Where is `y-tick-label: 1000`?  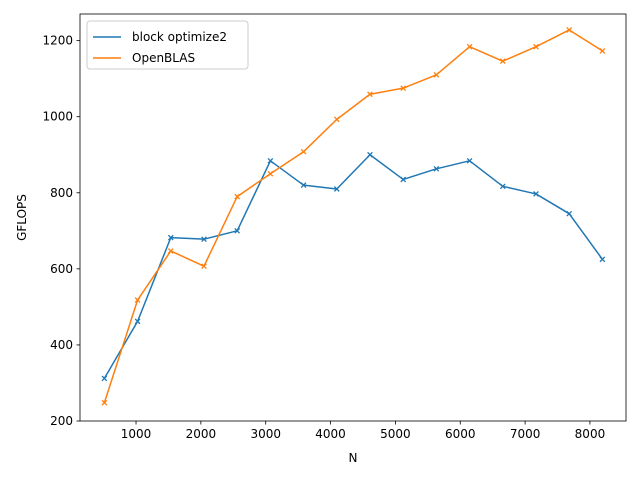 y-tick-label: 1000 is located at coordinates (57, 117).